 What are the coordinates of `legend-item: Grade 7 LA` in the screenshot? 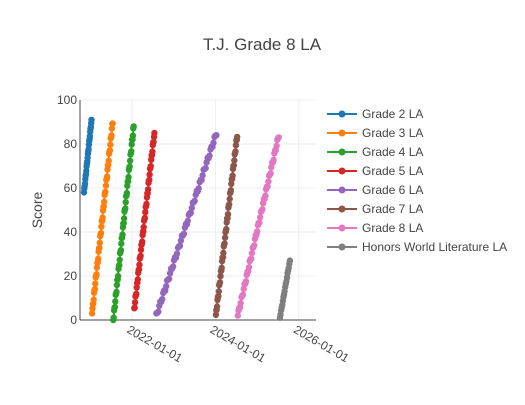 It's located at (375, 209).